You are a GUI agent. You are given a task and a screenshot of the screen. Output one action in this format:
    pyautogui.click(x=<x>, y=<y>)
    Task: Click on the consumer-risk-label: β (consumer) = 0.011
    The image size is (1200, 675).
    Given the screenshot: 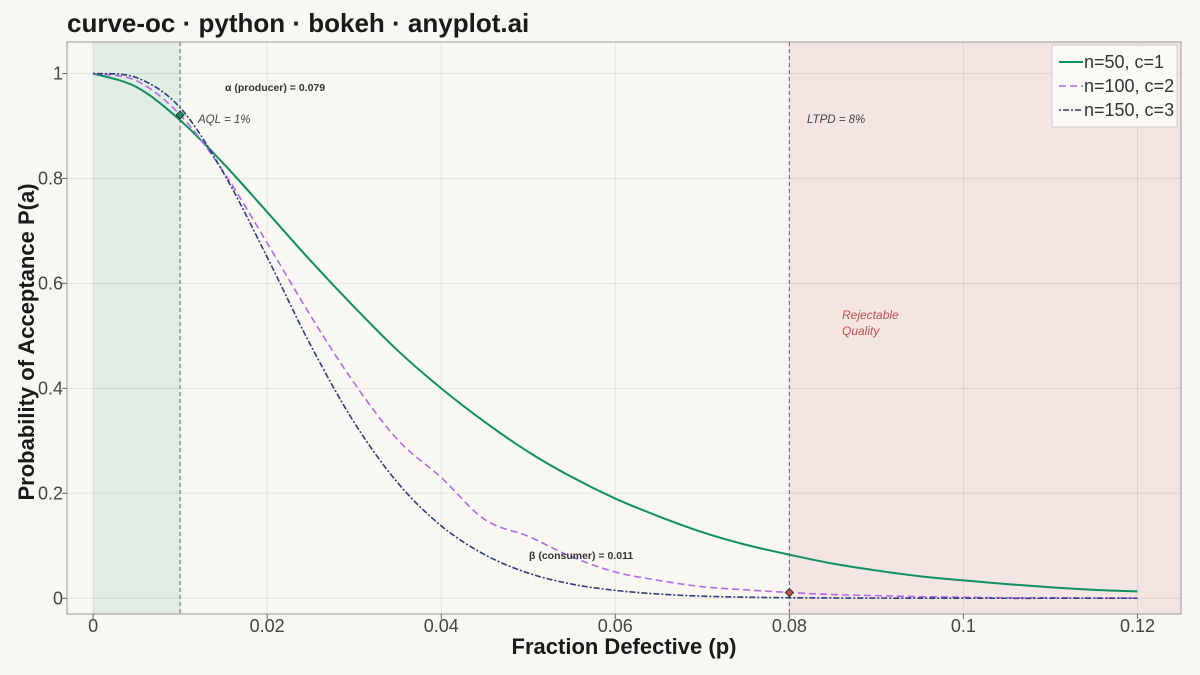 What is the action you would take?
    pyautogui.click(x=581, y=556)
    